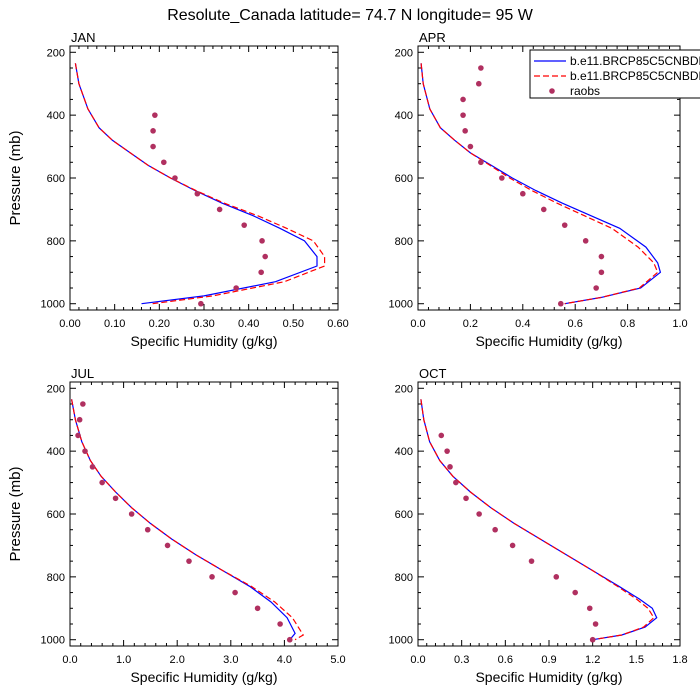 This screenshot has height=700, width=700. Describe the element at coordinates (69, 324) in the screenshot. I see `x-tick-label: 0.00` at that location.